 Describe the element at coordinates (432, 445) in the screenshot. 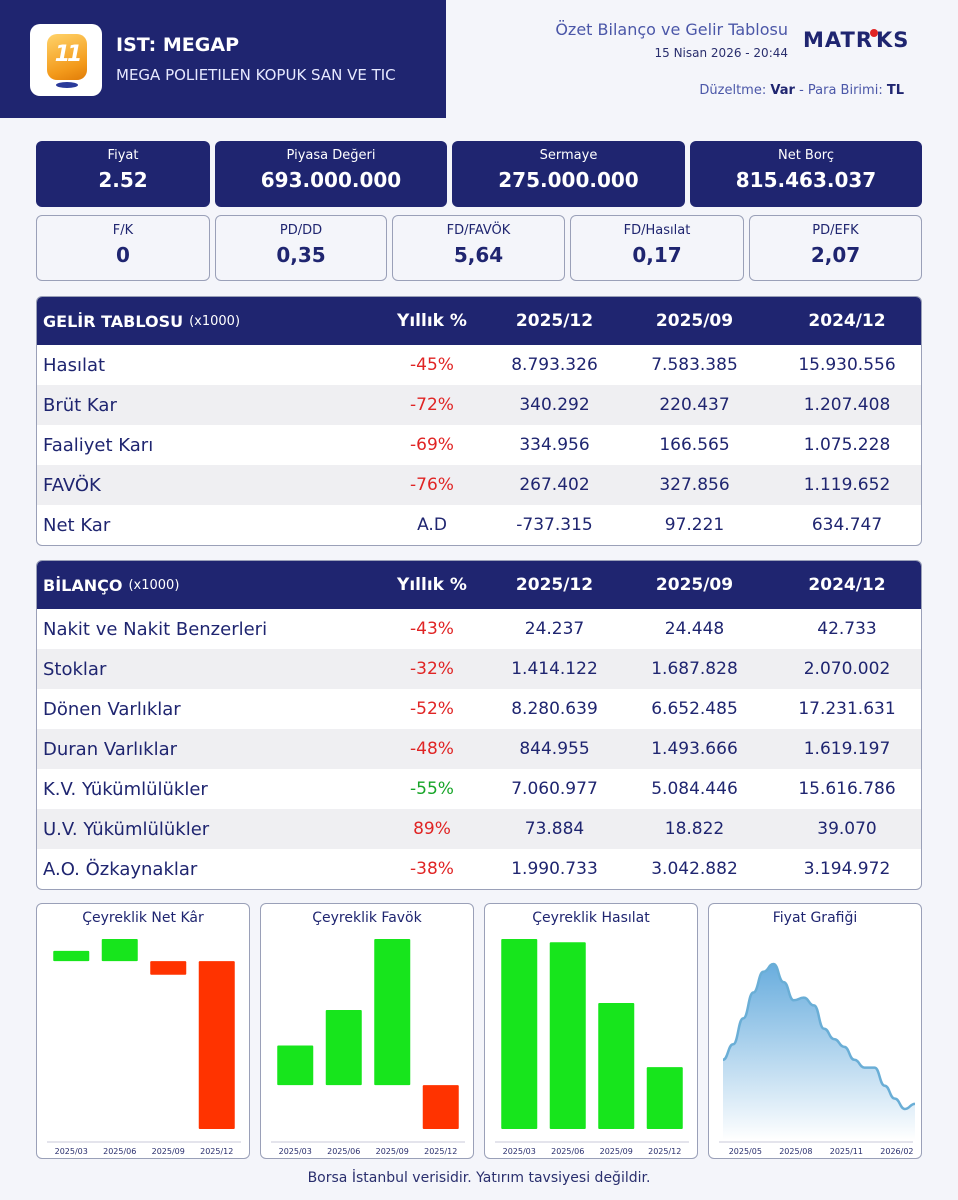

I see `yoy-change: -69%` at that location.